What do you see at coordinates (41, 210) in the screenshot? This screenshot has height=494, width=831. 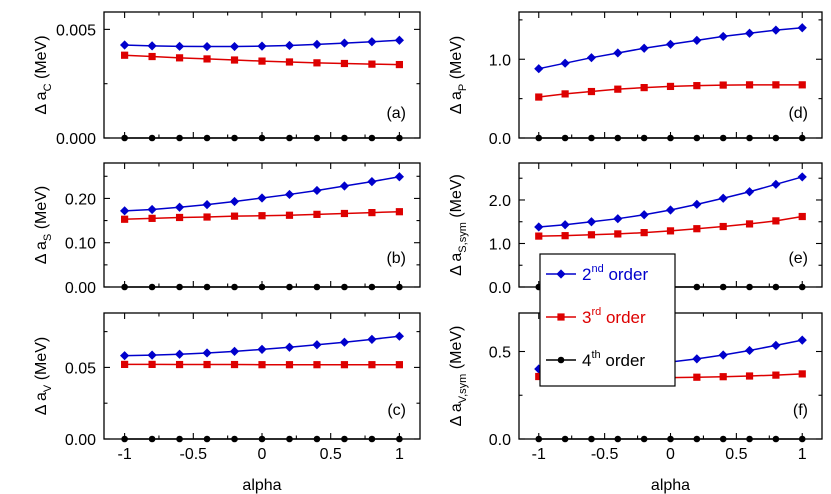 I see `y-label-unit: (MeV)` at bounding box center [41, 210].